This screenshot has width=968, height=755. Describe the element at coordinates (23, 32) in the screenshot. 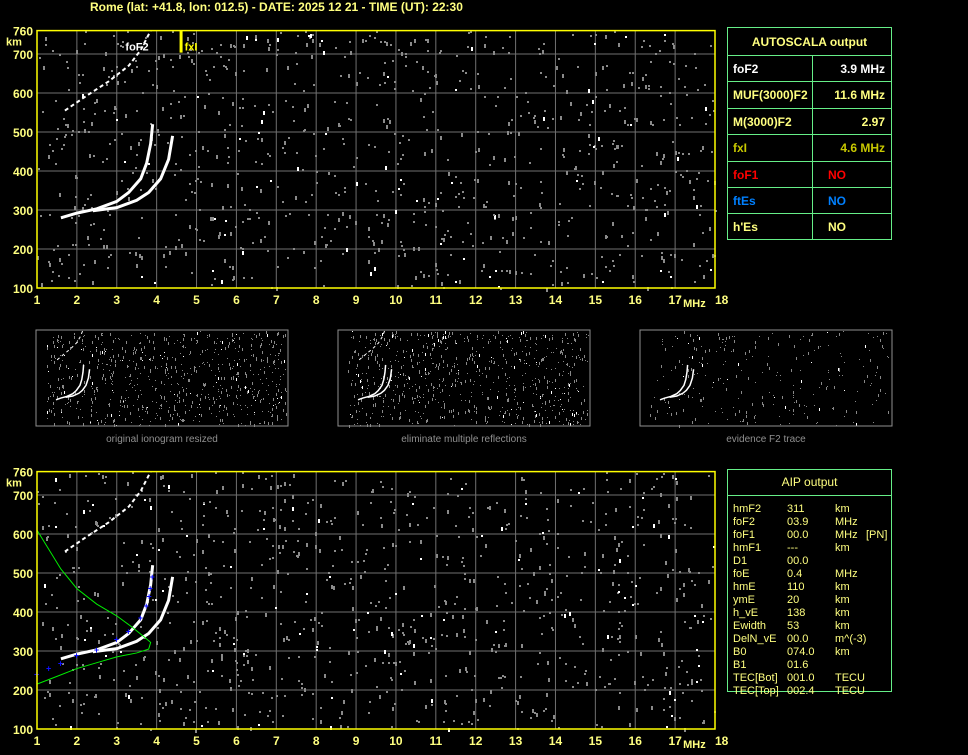

I see `y-tick-label: 760` at that location.